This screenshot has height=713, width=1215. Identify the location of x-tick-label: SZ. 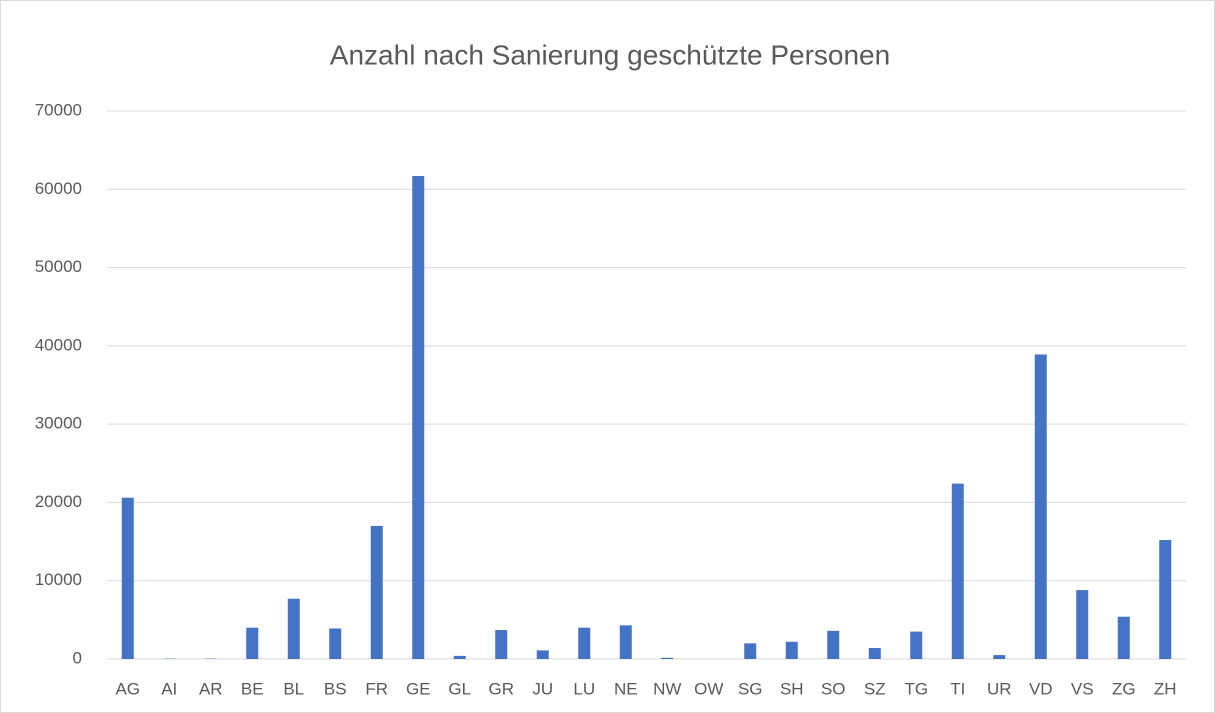
(875, 688).